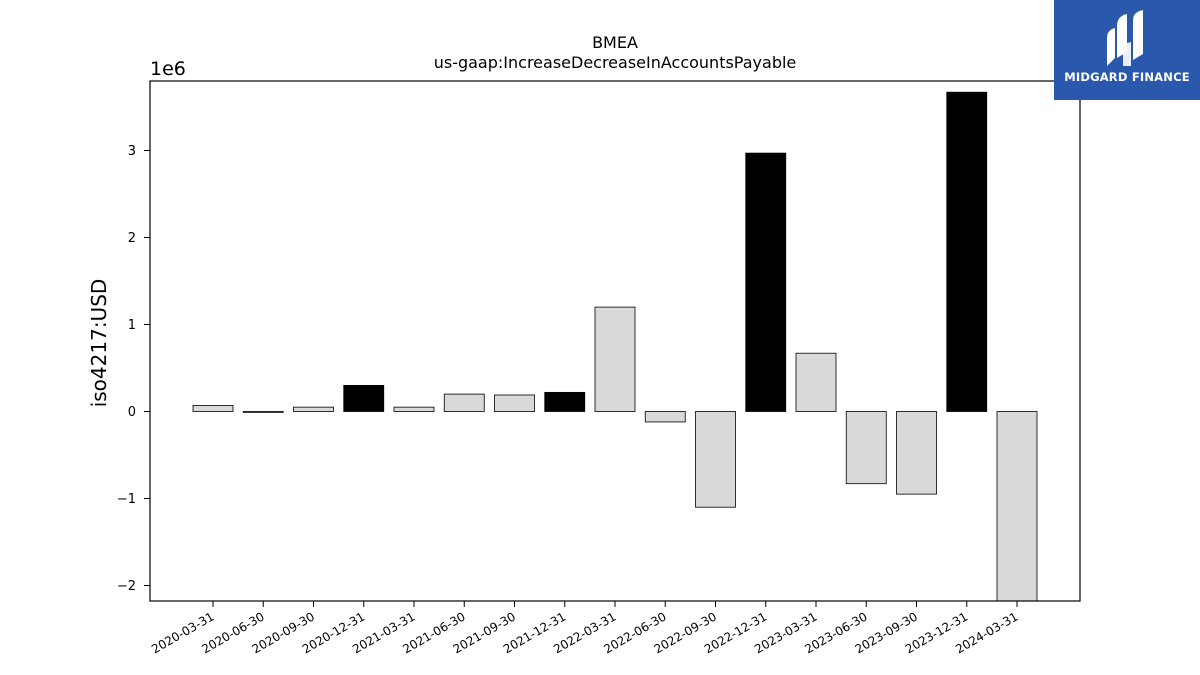  I want to click on logo-text: MIDGARD FINANCE, so click(1127, 77).